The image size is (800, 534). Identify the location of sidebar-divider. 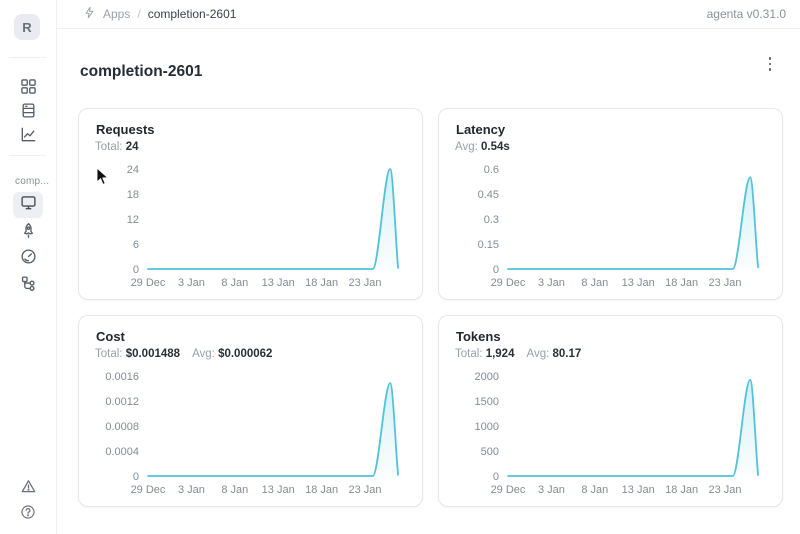
(27, 57).